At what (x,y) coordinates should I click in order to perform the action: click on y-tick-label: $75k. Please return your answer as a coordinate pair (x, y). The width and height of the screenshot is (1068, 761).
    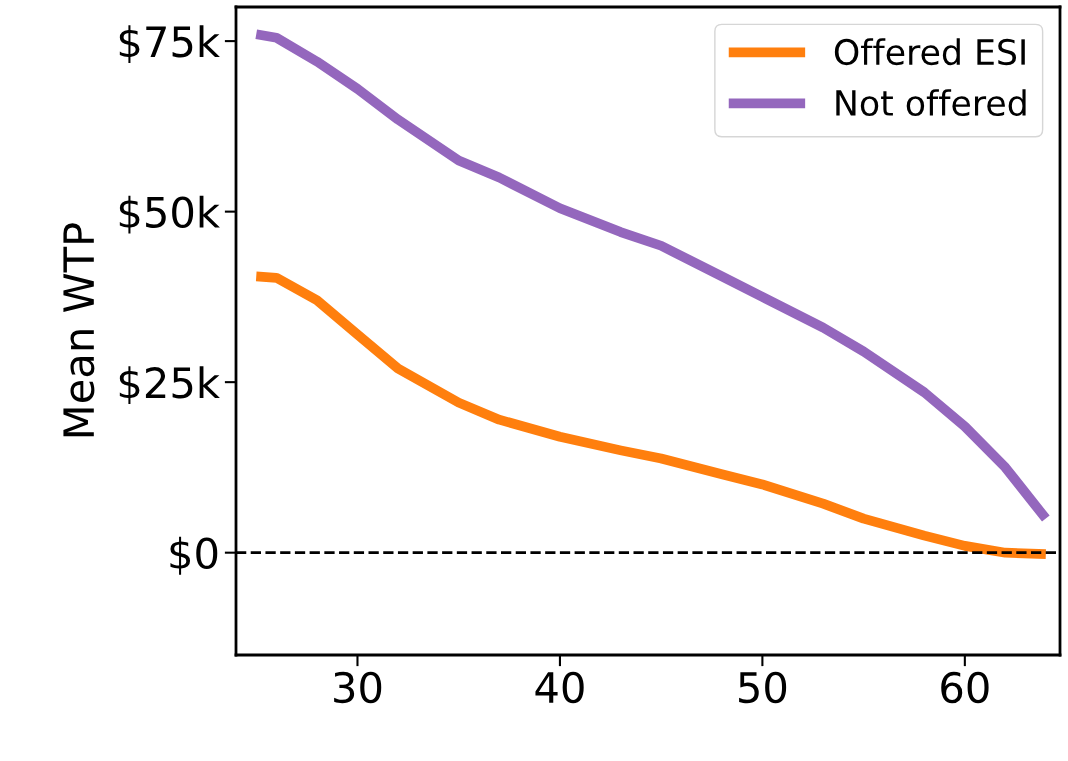
    Looking at the image, I should click on (169, 44).